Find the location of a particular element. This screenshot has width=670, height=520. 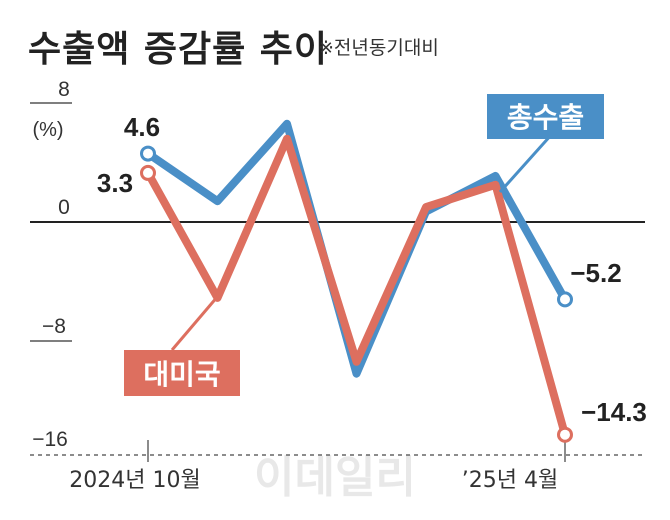

data-point-us-first is located at coordinates (148, 172).